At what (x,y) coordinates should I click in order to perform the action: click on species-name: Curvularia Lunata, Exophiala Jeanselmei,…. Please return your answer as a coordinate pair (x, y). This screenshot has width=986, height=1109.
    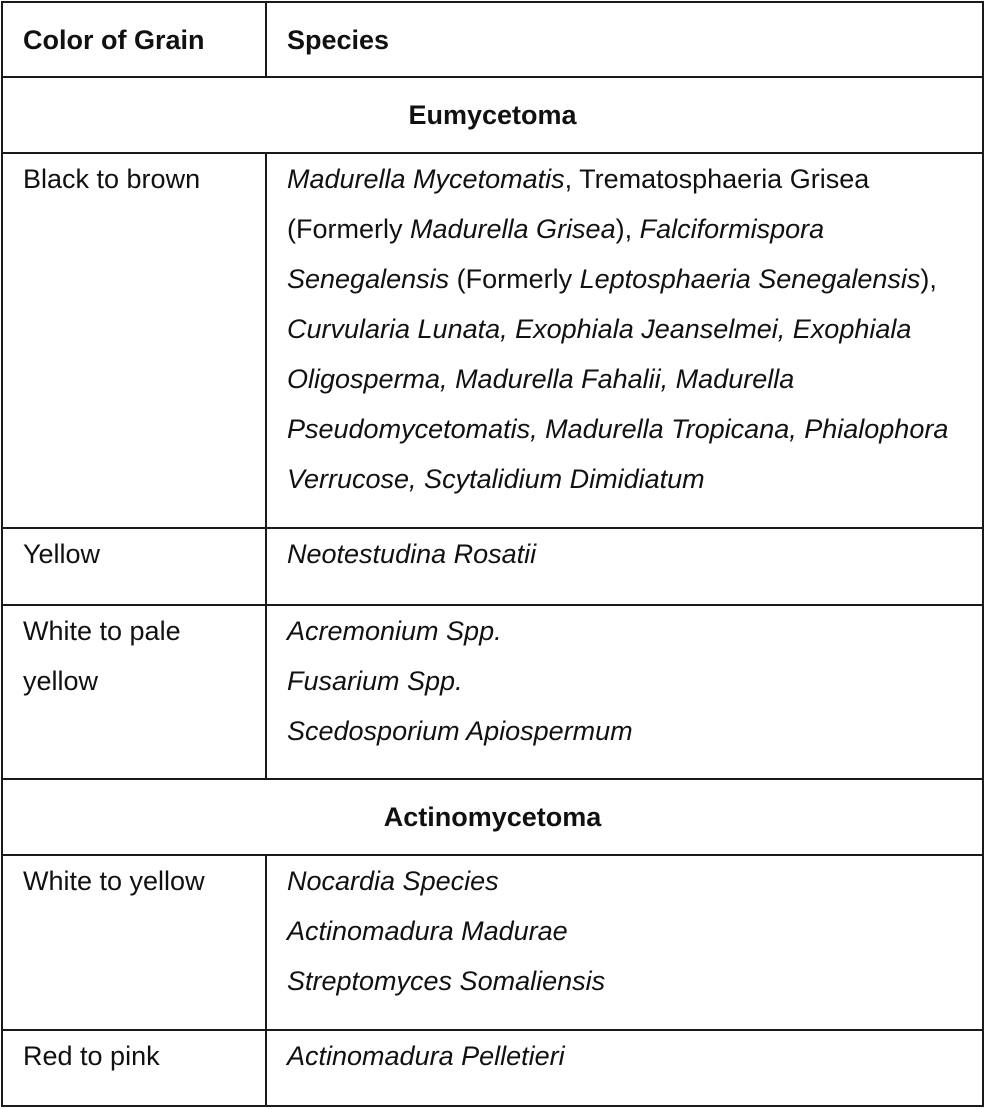
    Looking at the image, I should click on (618, 404).